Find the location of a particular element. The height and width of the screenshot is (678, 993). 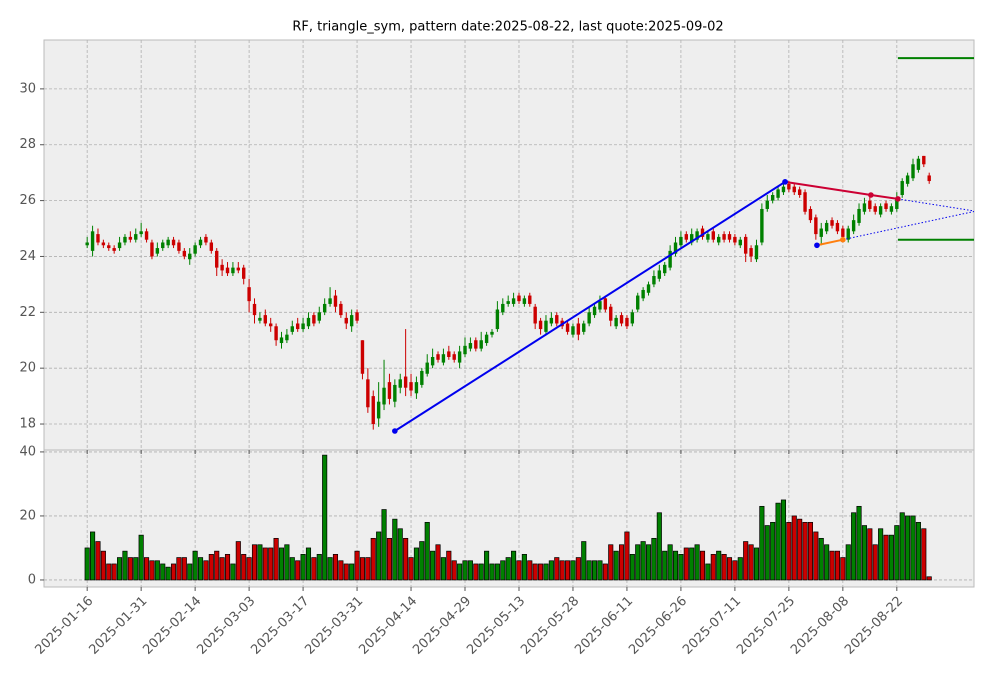

x-tick-label: 2025-08-22 is located at coordinates (874, 626).